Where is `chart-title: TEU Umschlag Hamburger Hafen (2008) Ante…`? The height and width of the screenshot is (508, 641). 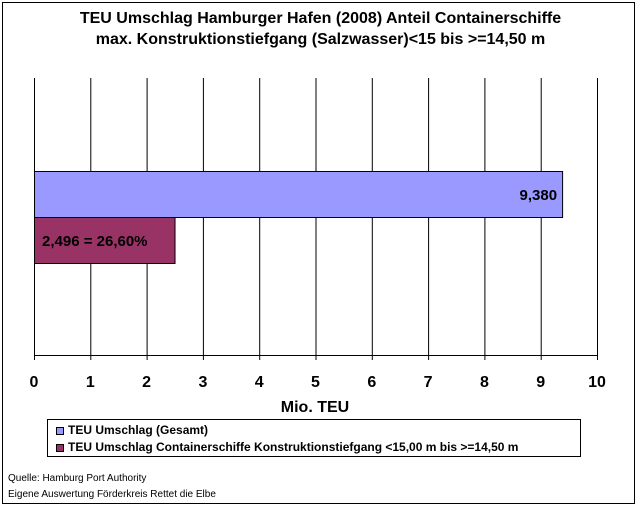
chart-title: TEU Umschlag Hamburger Hafen (2008) Ante… is located at coordinates (320, 29).